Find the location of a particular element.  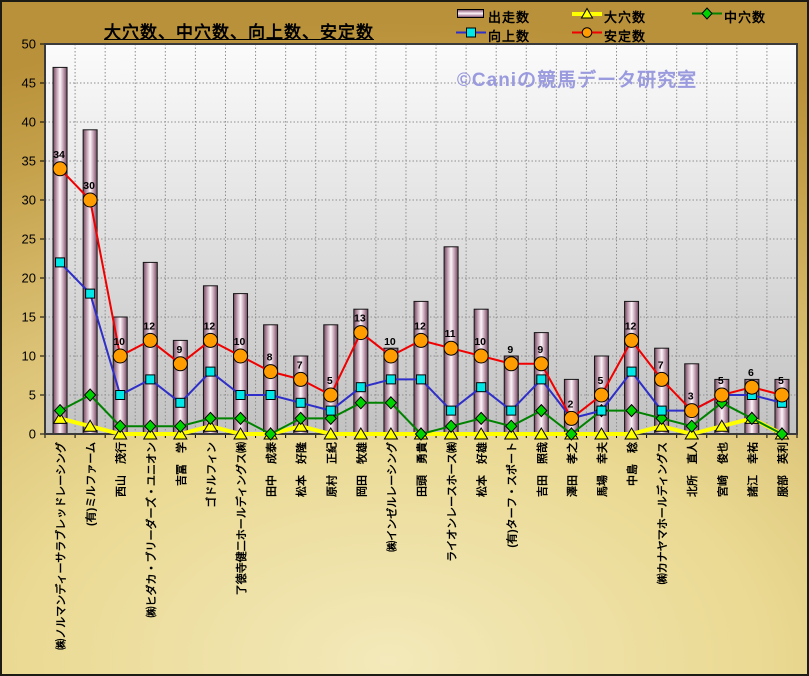

svg-text: ライオンレースホース㈱ is located at coordinates (452, 502).